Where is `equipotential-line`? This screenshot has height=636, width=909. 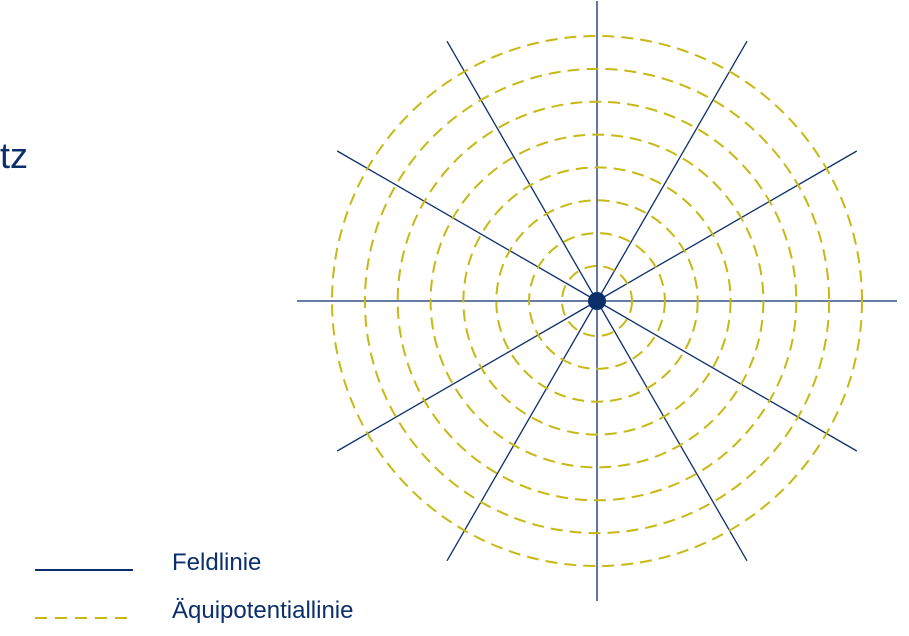 equipotential-line is located at coordinates (597, 301).